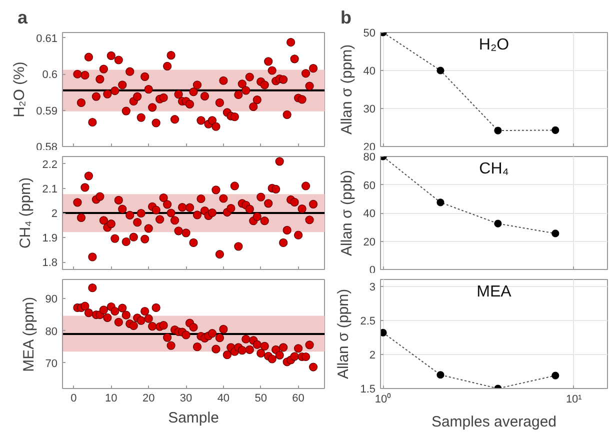 This screenshot has width=613, height=433. Describe the element at coordinates (51, 300) in the screenshot. I see `y-tick-label: 90` at that location.